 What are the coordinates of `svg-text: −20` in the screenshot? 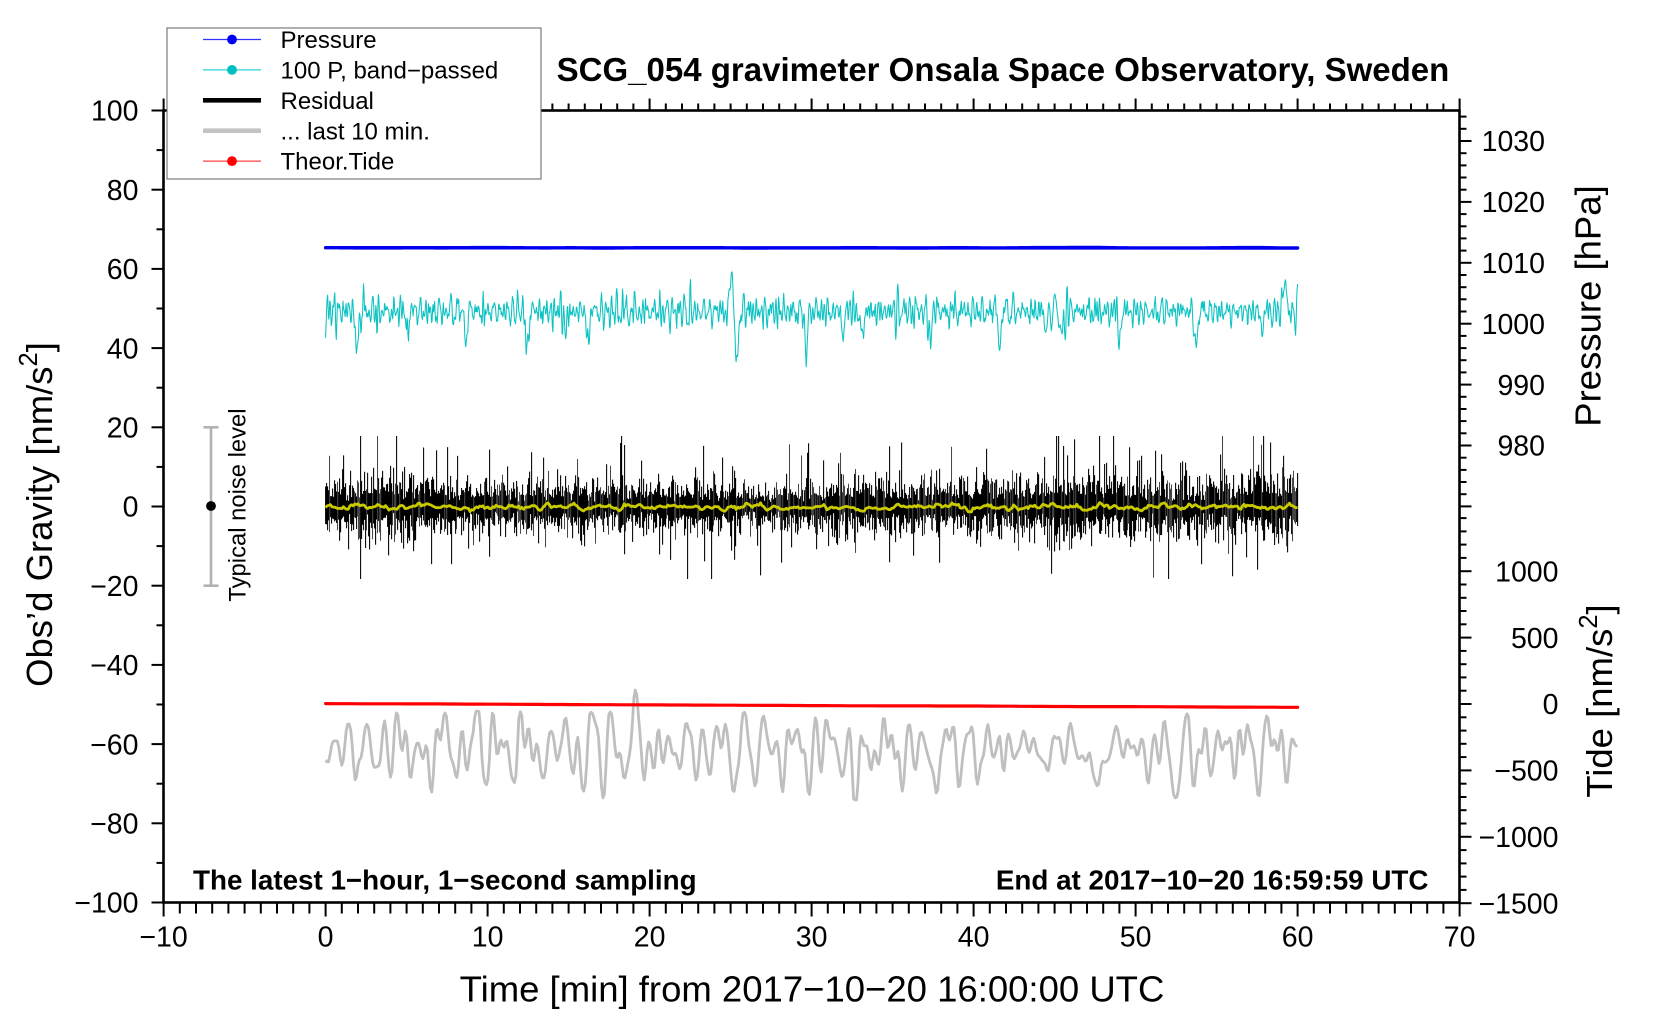 It's located at (114, 587).